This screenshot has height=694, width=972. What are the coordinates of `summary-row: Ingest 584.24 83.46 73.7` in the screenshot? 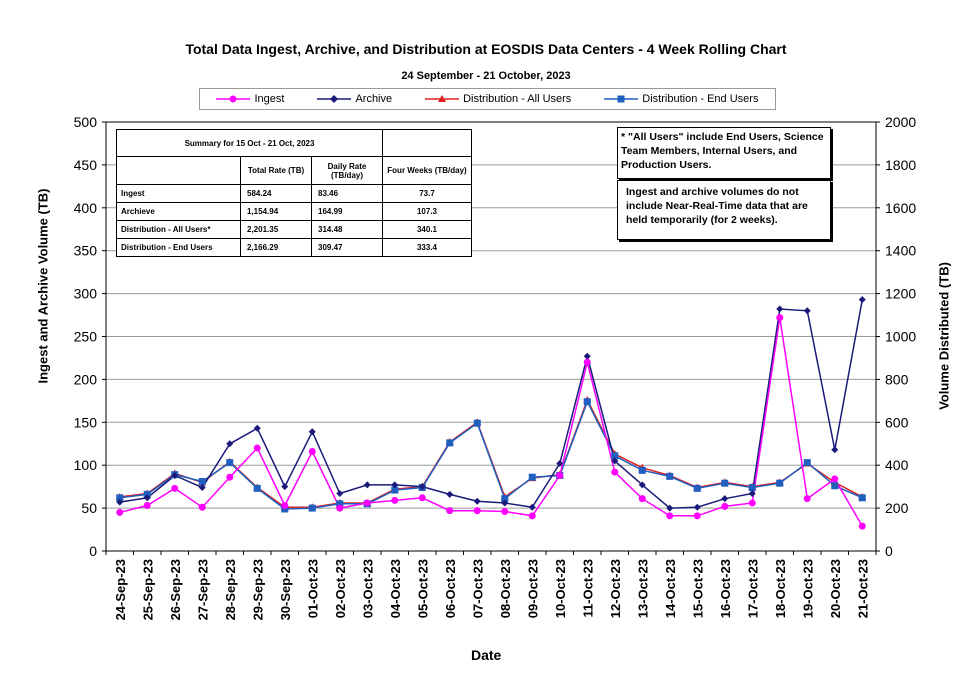 It's located at (294, 193).